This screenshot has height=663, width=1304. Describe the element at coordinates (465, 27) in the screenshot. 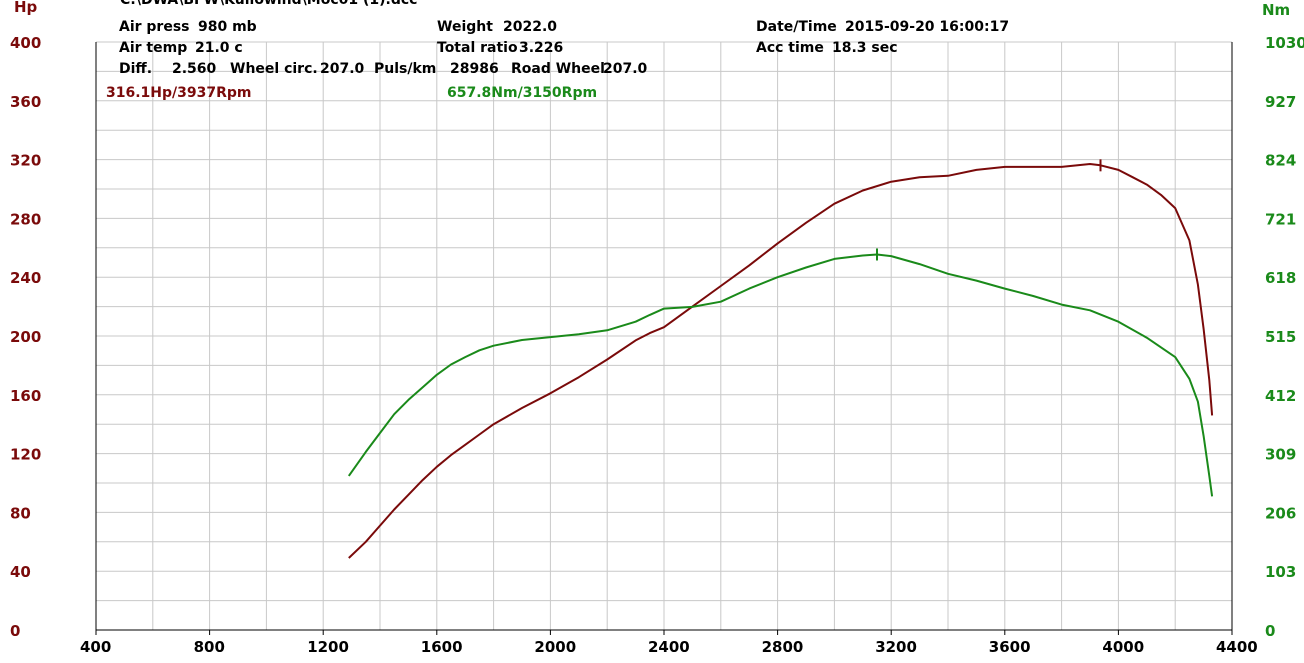

I see `weight-label: Weight` at that location.